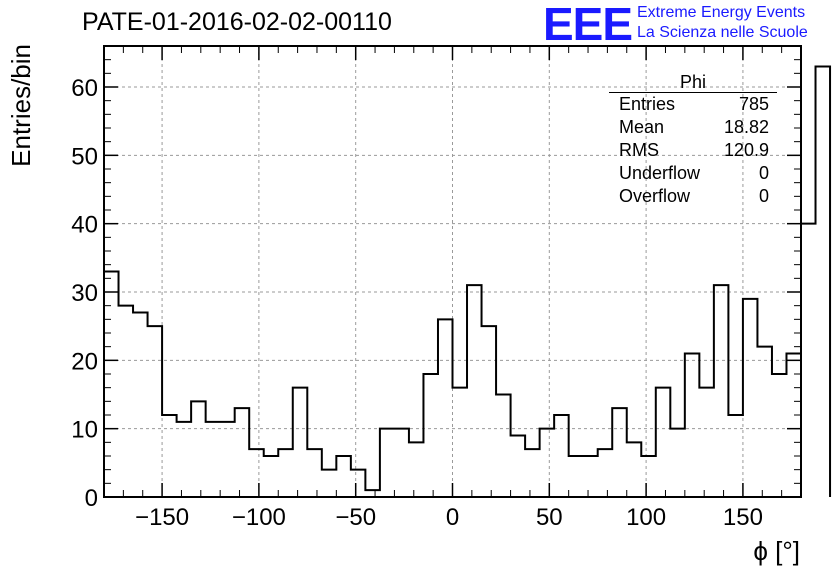  I want to click on y-tick-label: 40, so click(84, 225).